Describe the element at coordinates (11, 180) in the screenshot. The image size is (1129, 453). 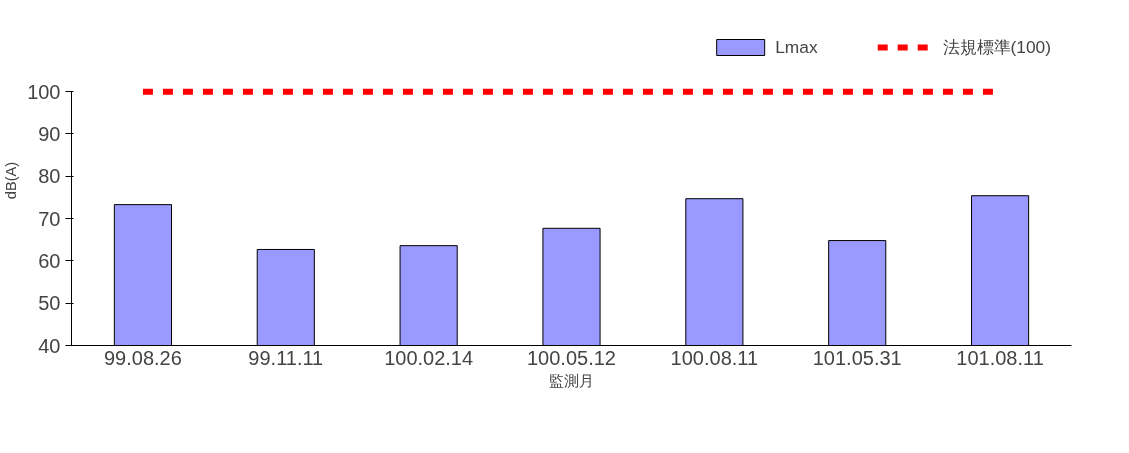
I see `y-axis-title: dB(A)` at that location.